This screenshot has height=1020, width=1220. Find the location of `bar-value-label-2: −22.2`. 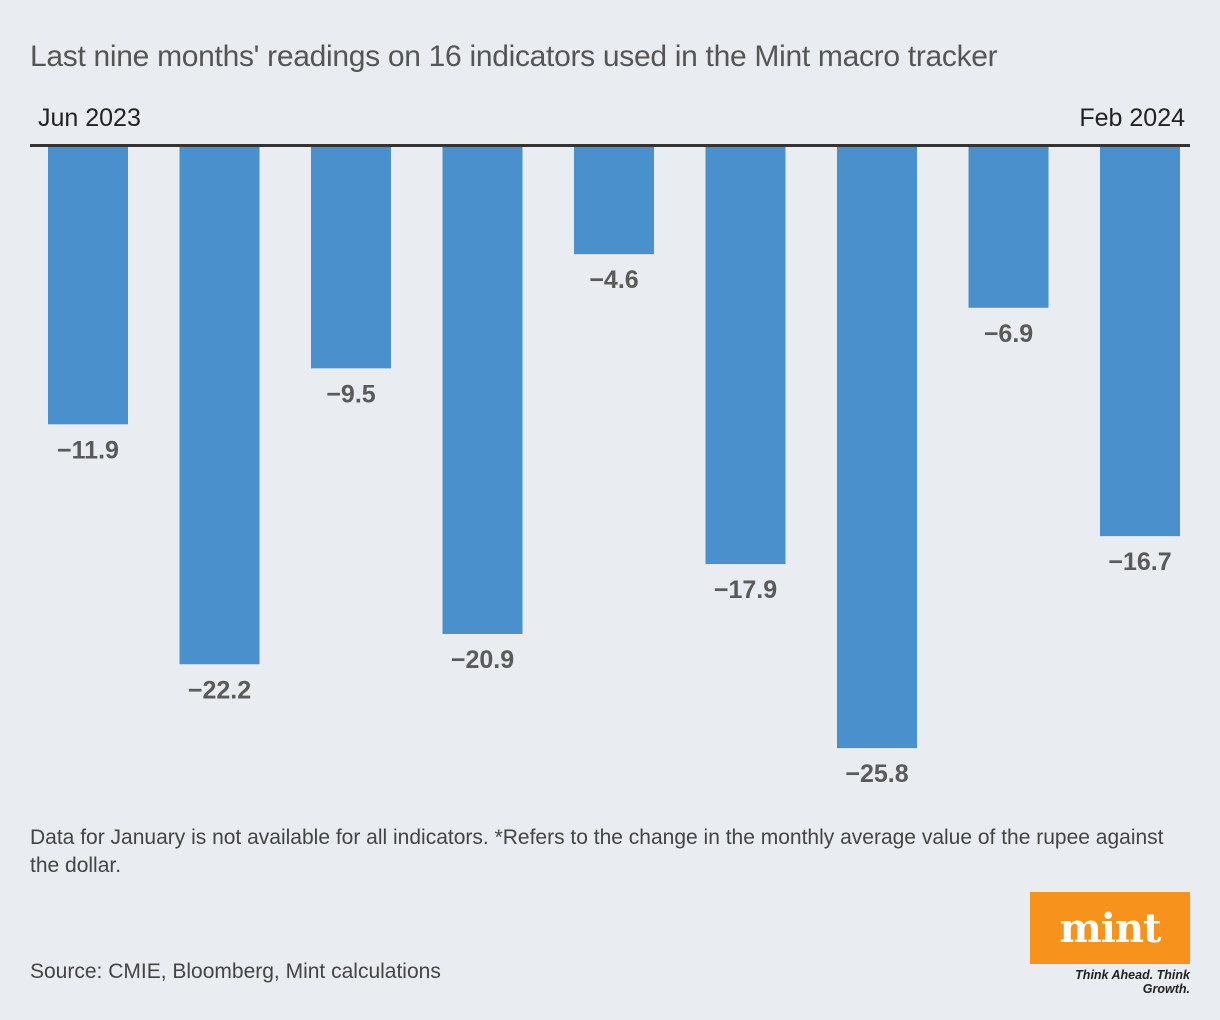

bar-value-label-2: −22.2 is located at coordinates (219, 690).